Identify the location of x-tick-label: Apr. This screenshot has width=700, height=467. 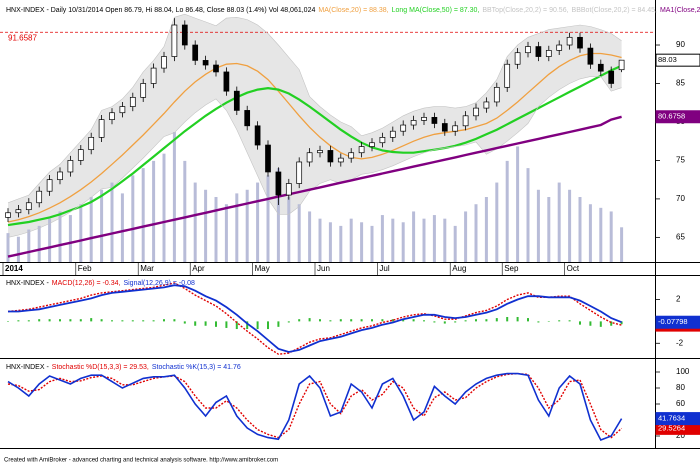
(198, 268).